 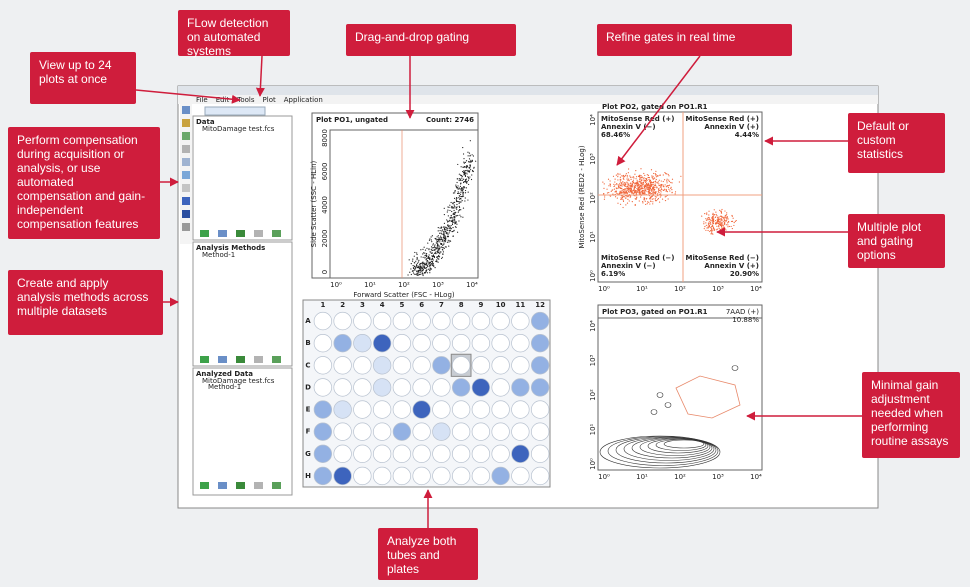 I want to click on menu-item: Tools, so click(x=245, y=100).